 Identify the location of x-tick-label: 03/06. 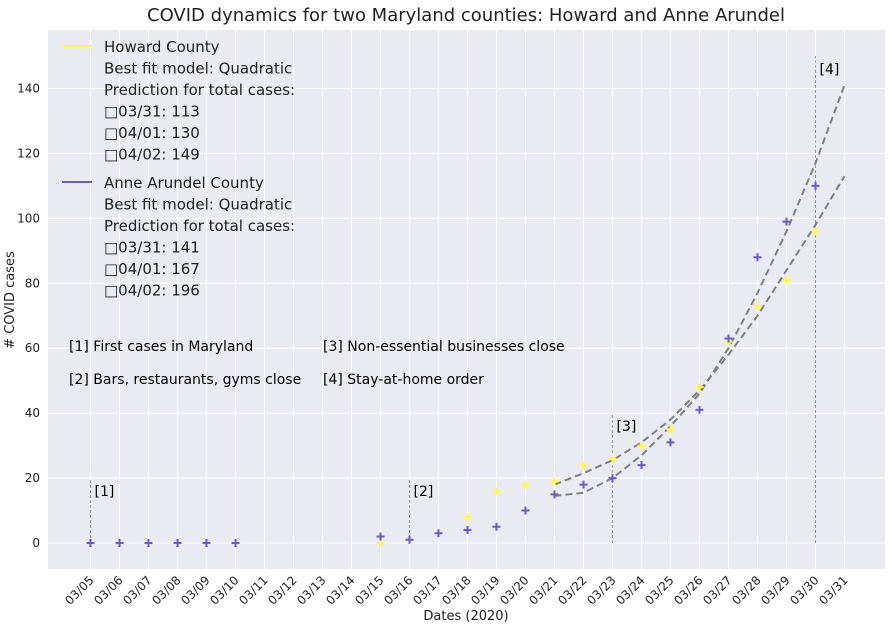
(108, 590).